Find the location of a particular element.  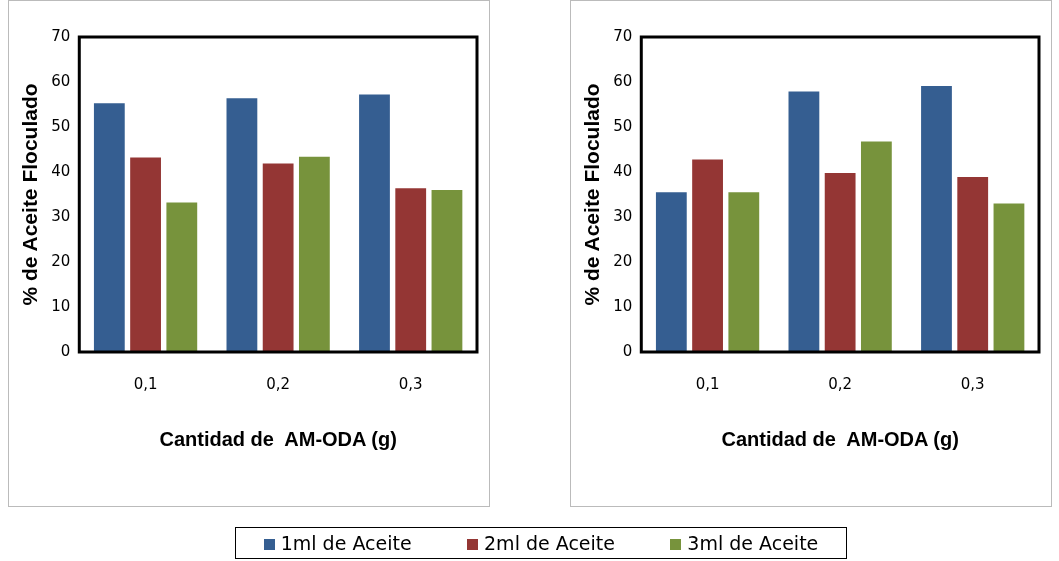

legend-label: 3ml de Aceite is located at coordinates (752, 543).